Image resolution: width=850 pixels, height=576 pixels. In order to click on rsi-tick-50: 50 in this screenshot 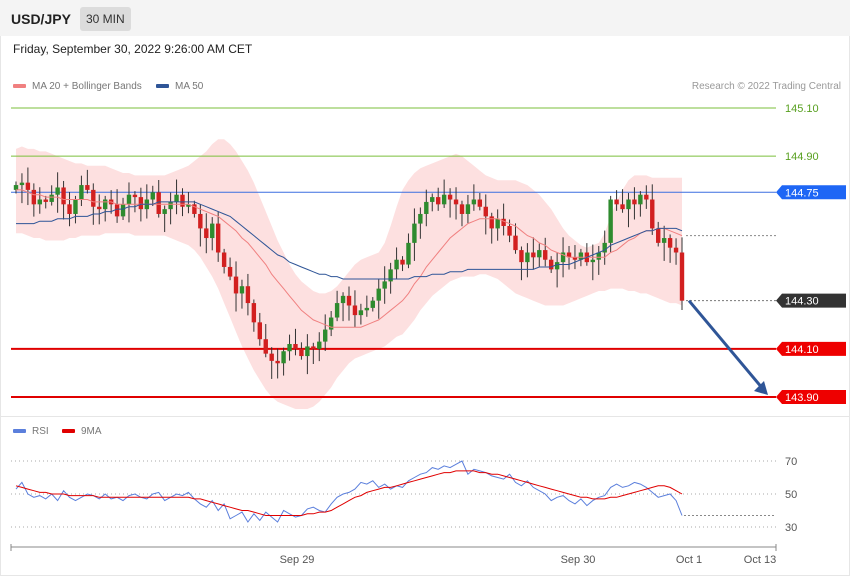, I will do `click(791, 495)`.